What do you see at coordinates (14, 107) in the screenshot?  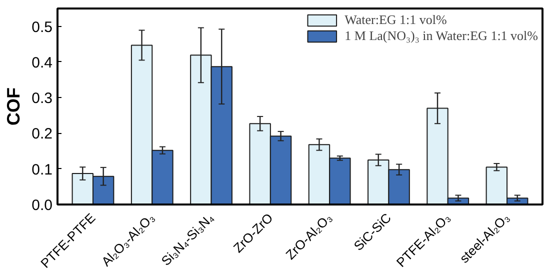 I see `y-axis-title: COF` at bounding box center [14, 107].